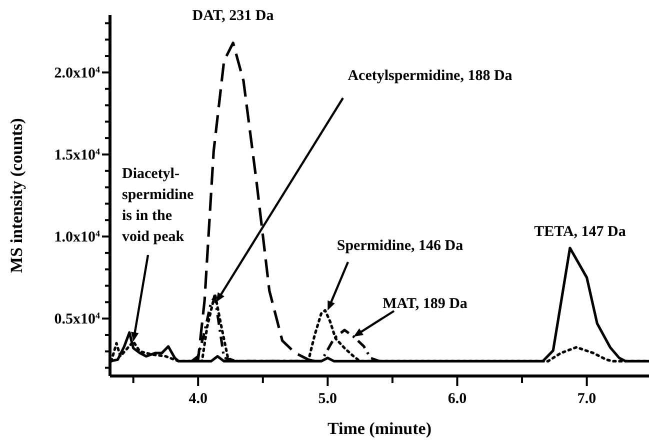  Describe the element at coordinates (158, 205) in the screenshot. I see `annotation: Diacetyl- spermidine is in the void peak` at that location.